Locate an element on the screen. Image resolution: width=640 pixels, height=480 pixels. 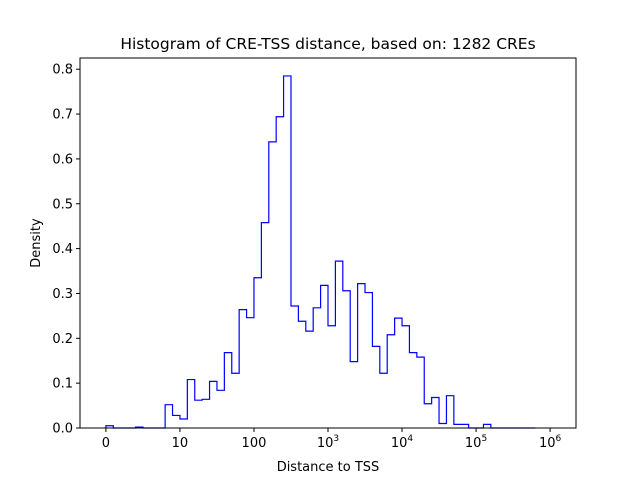
x-tick-label: 10 is located at coordinates (180, 443).